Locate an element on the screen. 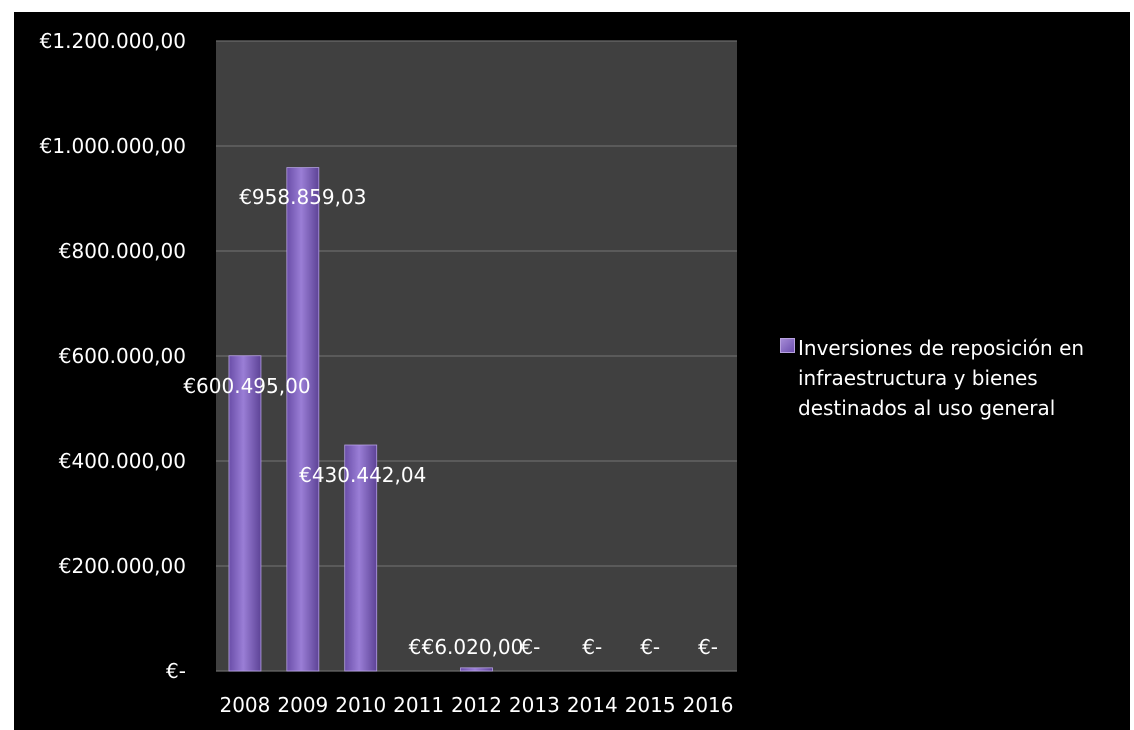 The width and height of the screenshot is (1134, 730). x-tick-label: 2014 is located at coordinates (592, 705).